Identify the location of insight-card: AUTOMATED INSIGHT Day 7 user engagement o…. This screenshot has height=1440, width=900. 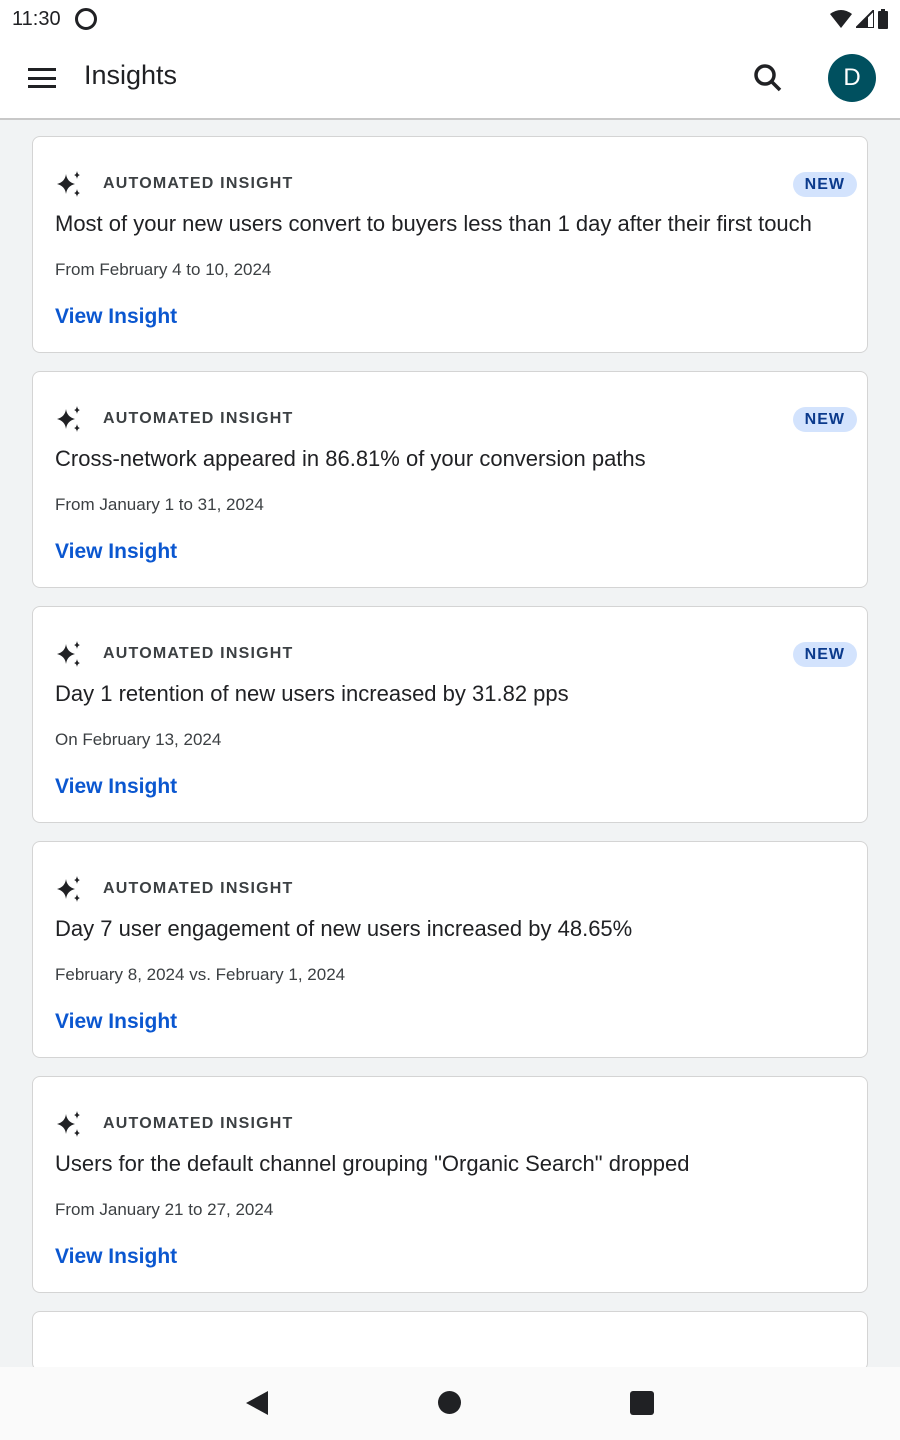
(450, 949).